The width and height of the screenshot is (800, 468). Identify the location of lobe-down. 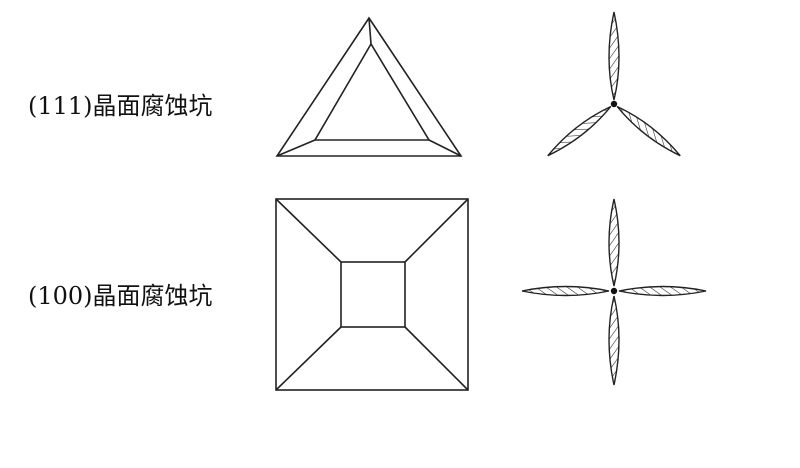
(614, 340).